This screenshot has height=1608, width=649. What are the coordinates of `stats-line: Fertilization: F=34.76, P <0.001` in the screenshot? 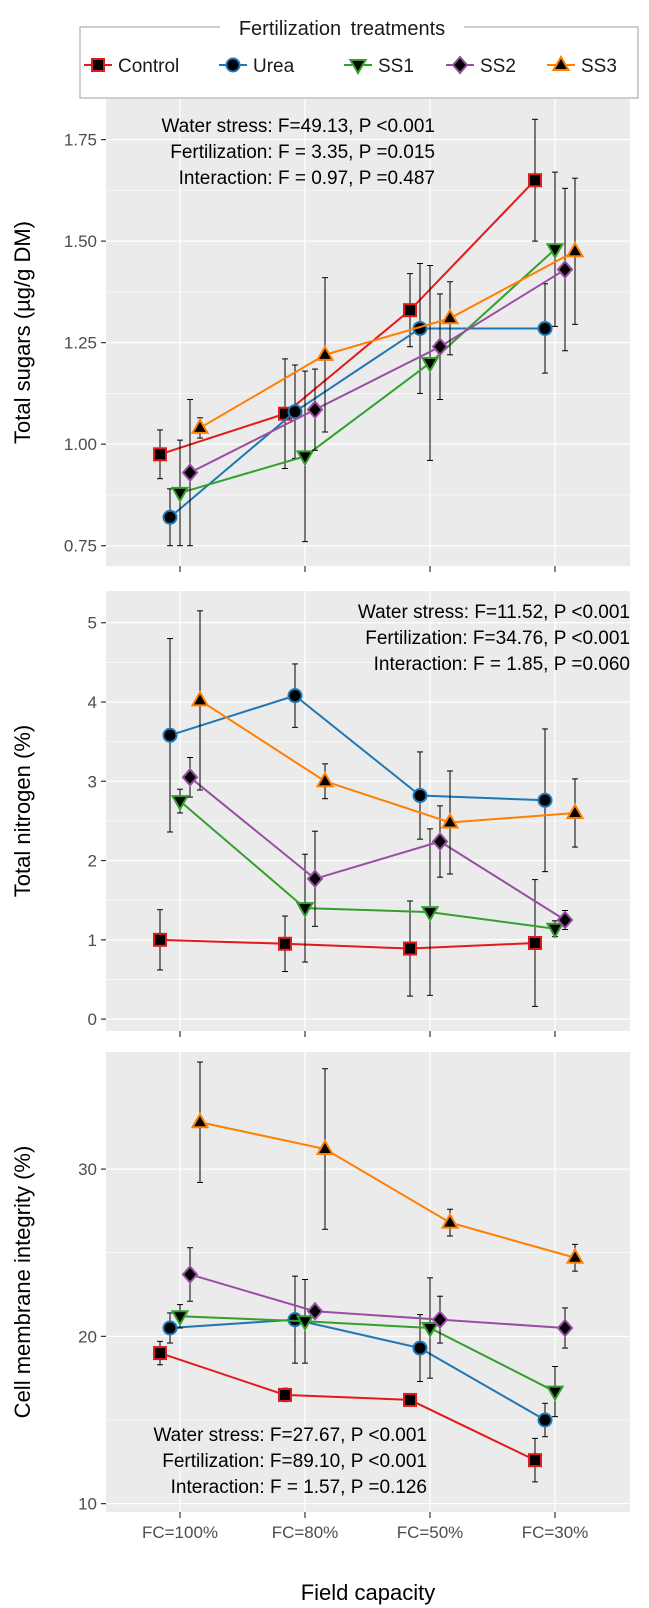 It's located at (497, 638).